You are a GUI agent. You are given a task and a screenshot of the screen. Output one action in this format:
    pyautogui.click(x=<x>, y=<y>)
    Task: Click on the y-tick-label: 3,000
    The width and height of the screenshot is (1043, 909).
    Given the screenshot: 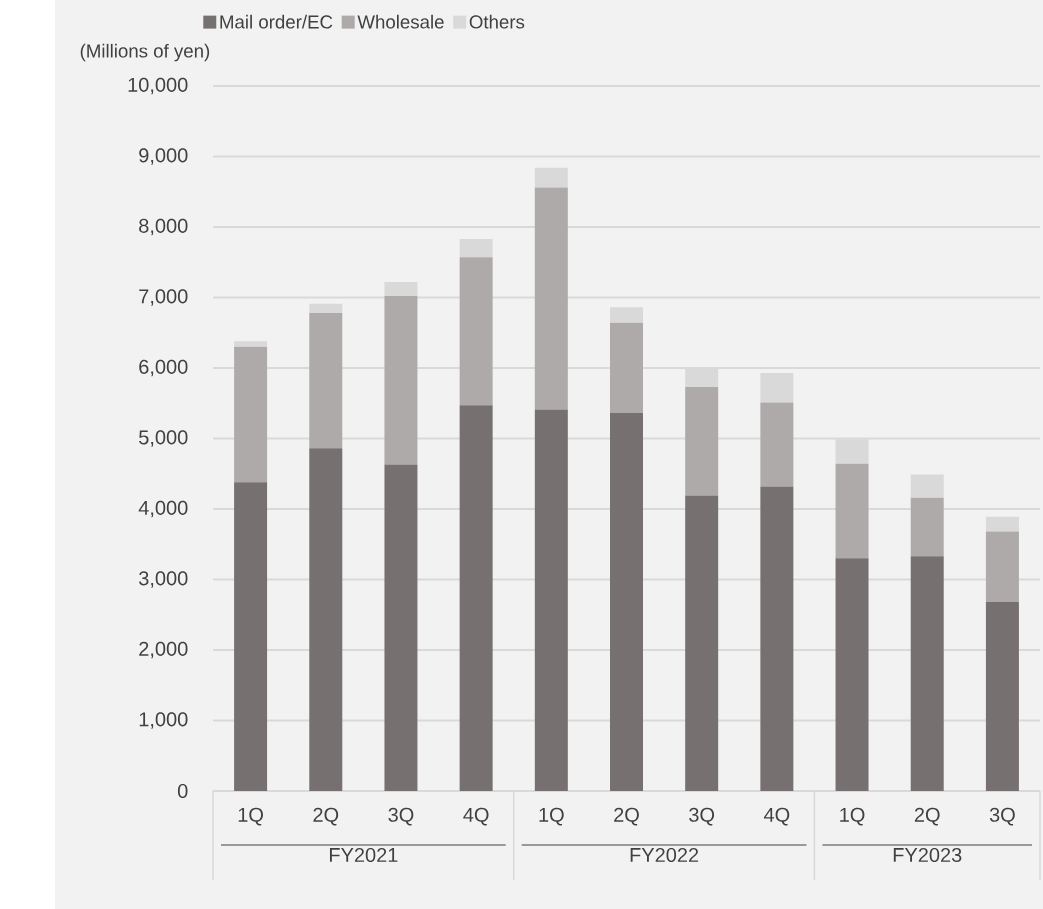 What is the action you would take?
    pyautogui.click(x=163, y=579)
    